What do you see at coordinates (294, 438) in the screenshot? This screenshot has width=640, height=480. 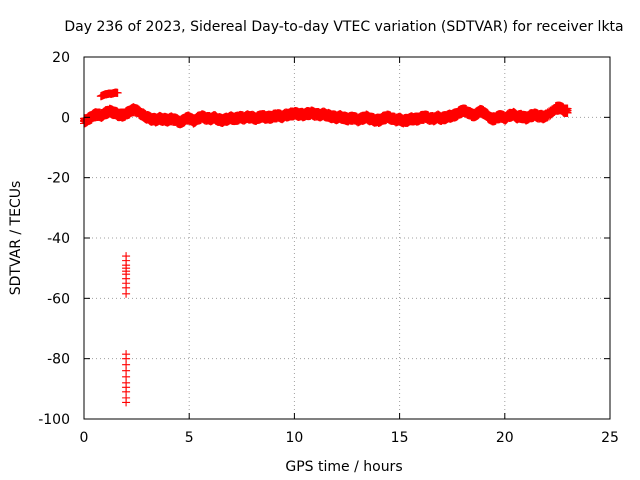 I see `x-tick-label: 10` at bounding box center [294, 438].